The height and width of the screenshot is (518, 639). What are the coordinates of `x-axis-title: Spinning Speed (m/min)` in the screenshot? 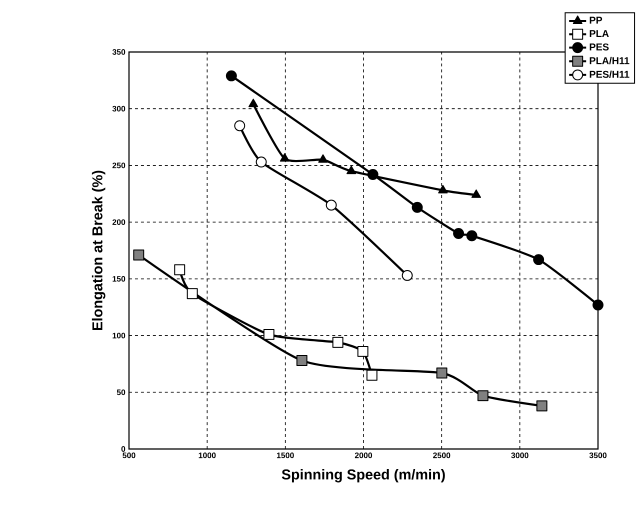 It's located at (363, 475).